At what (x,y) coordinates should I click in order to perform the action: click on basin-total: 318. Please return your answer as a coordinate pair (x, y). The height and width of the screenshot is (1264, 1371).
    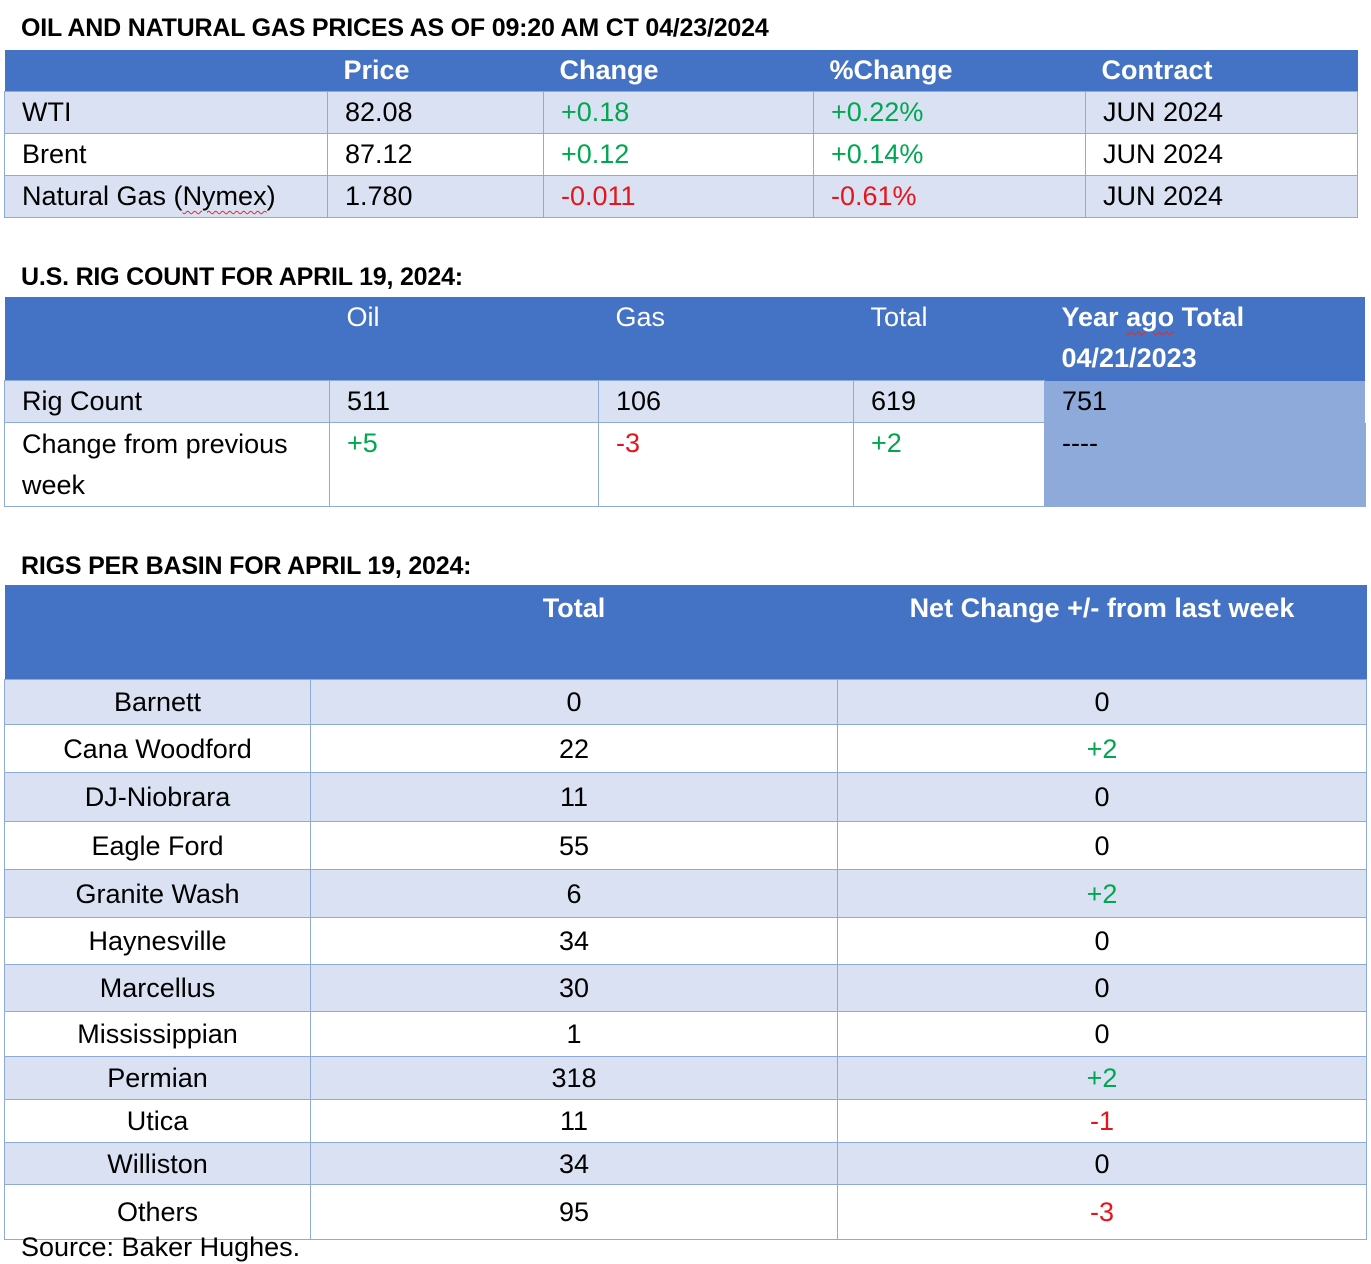
    Looking at the image, I should click on (574, 1078).